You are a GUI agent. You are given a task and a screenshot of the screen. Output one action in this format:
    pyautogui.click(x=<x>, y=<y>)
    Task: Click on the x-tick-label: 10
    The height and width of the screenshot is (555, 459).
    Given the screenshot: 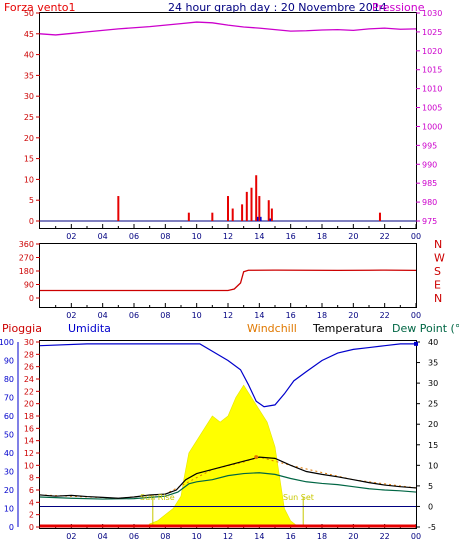 What is the action you would take?
    pyautogui.click(x=197, y=315)
    